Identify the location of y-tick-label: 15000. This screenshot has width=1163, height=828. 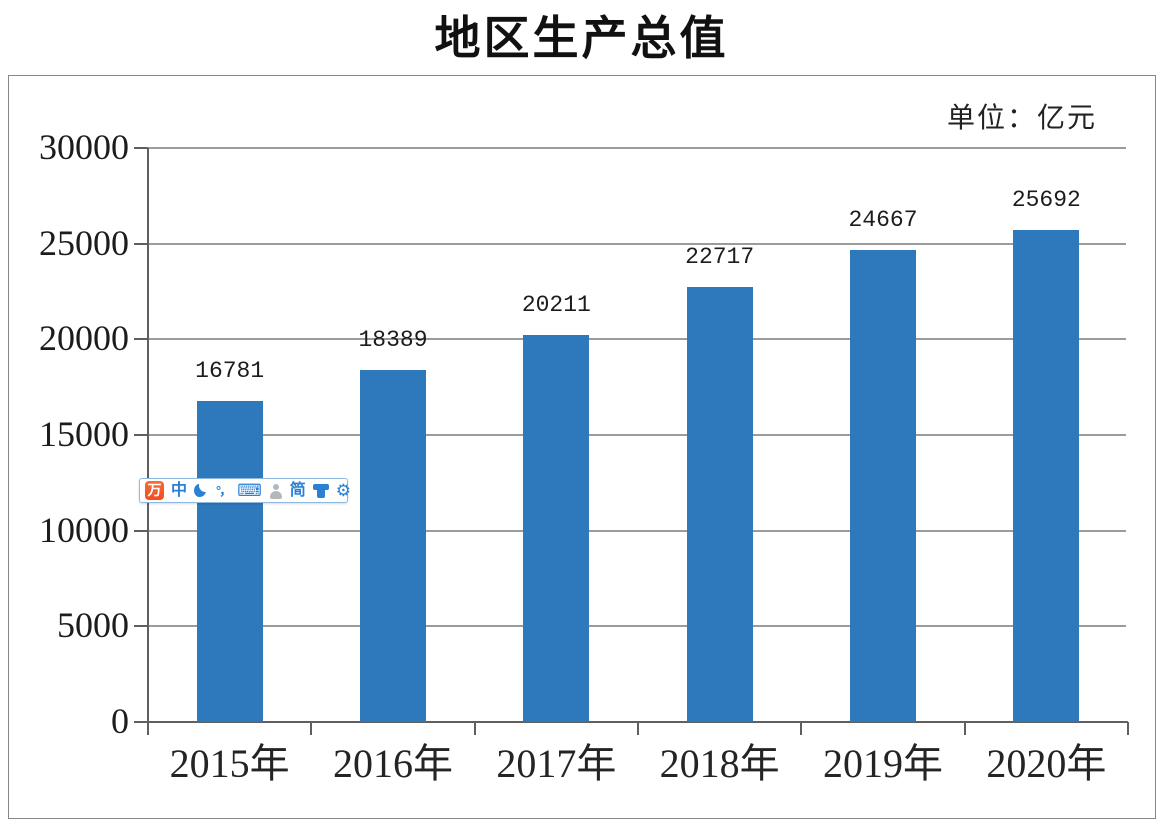
(84, 434).